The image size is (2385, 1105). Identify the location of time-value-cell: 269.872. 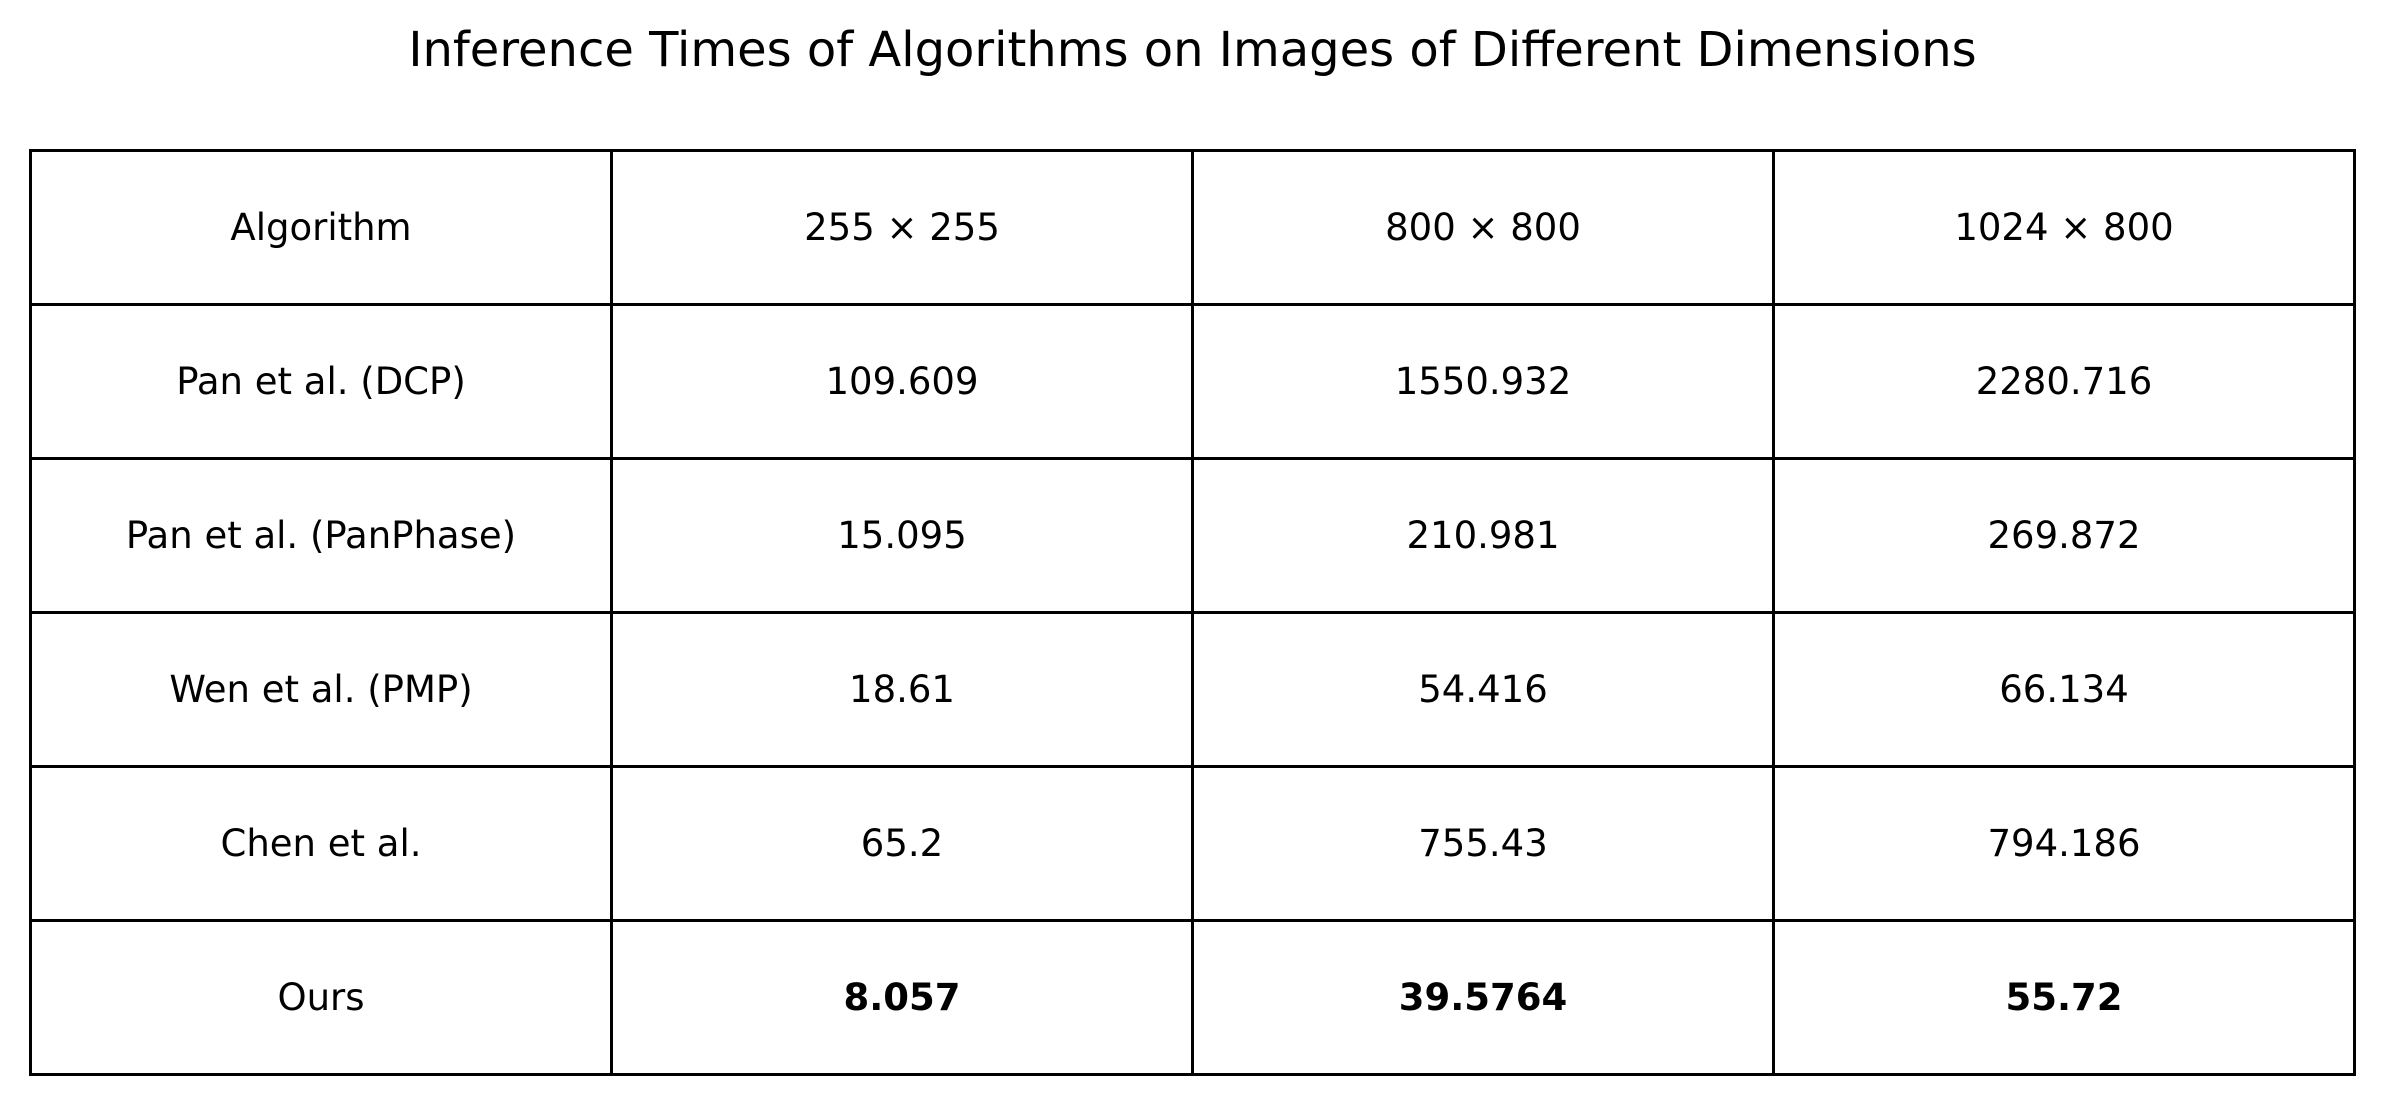
(2064, 535).